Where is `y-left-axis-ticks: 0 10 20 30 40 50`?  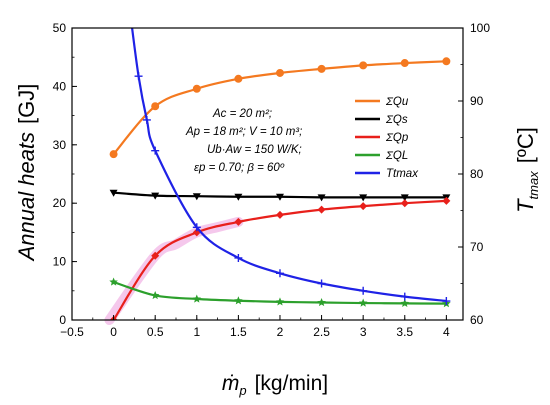 y-left-axis-ticks: 0 10 20 30 40 50 is located at coordinates (65, 174).